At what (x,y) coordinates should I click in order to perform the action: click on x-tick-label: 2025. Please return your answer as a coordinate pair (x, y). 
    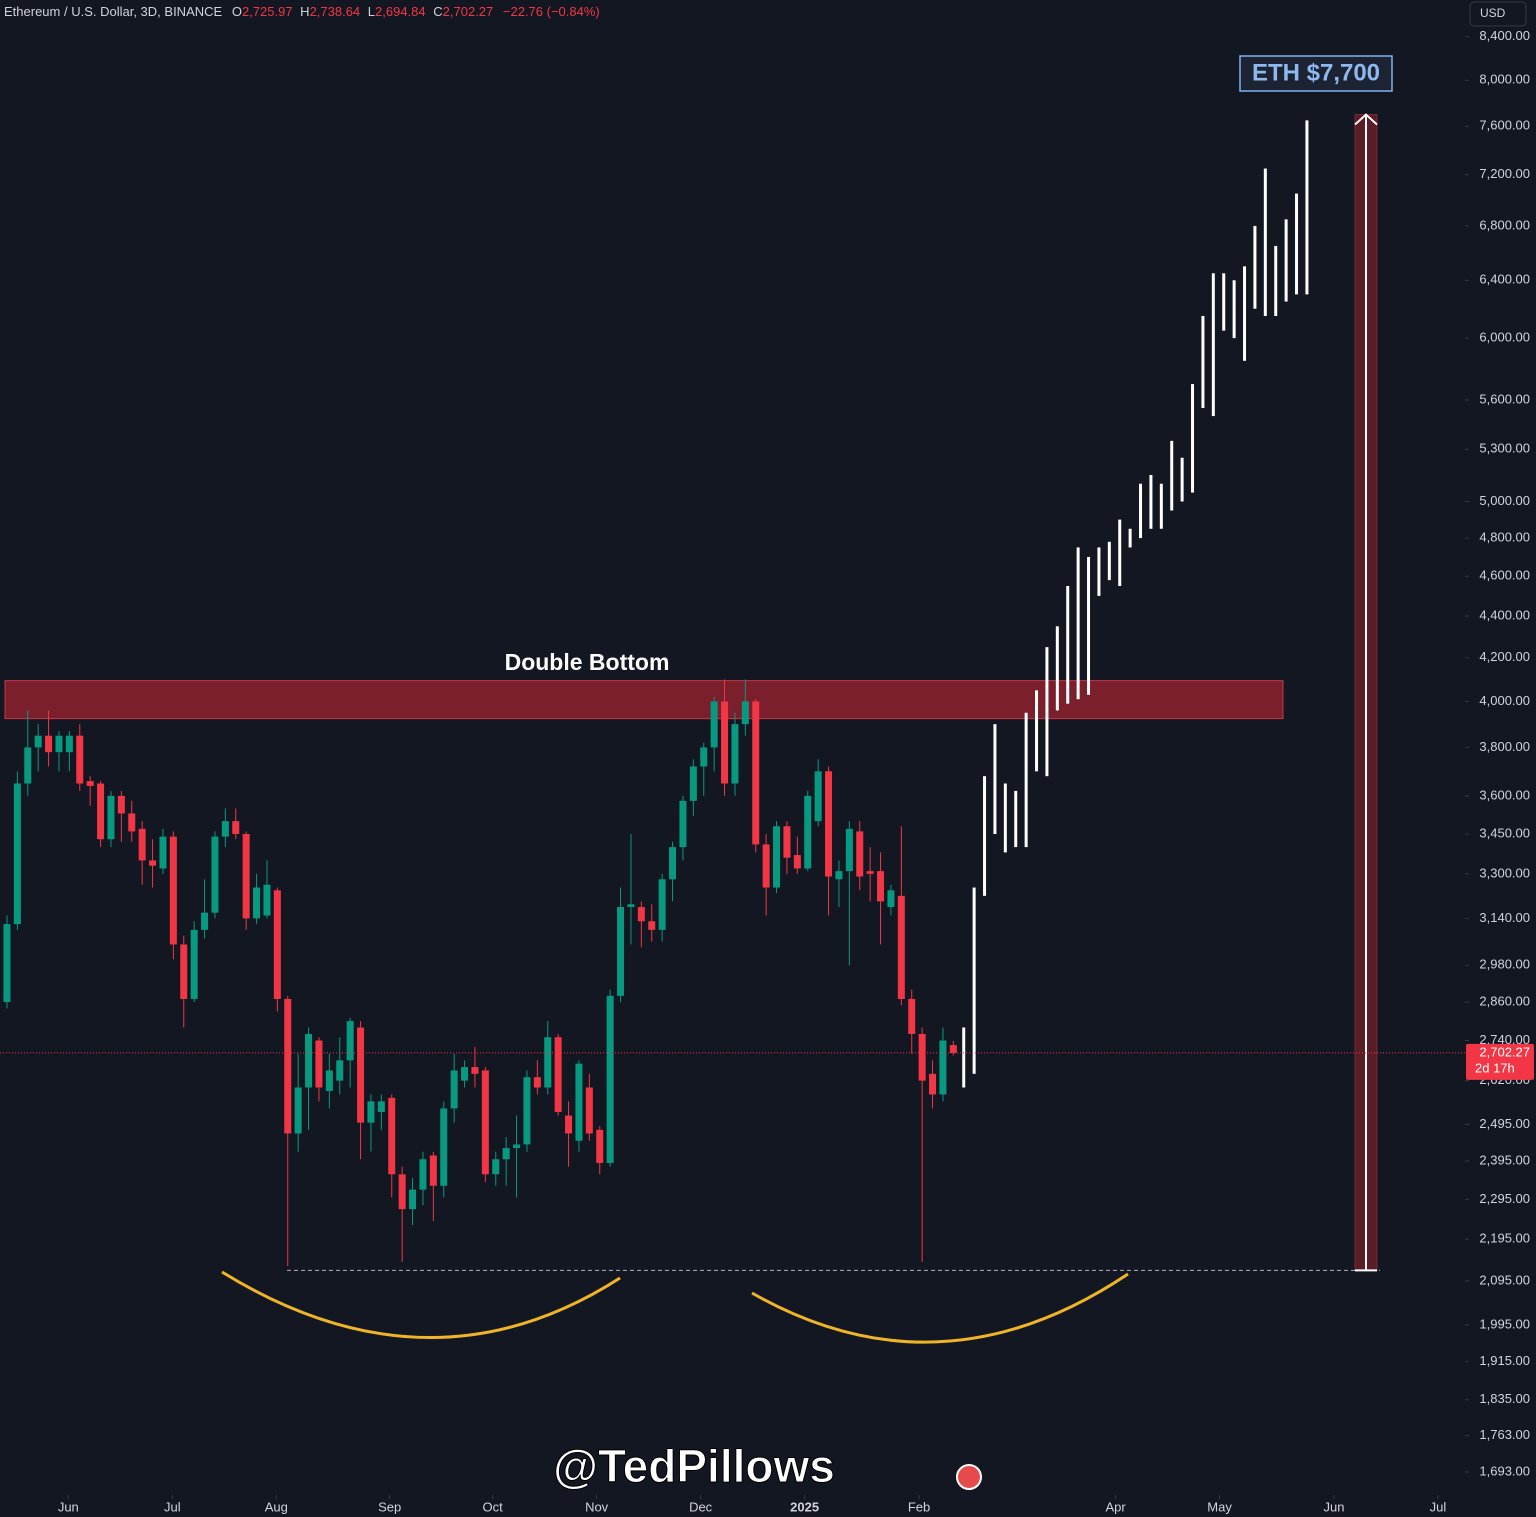
    Looking at the image, I should click on (804, 1506).